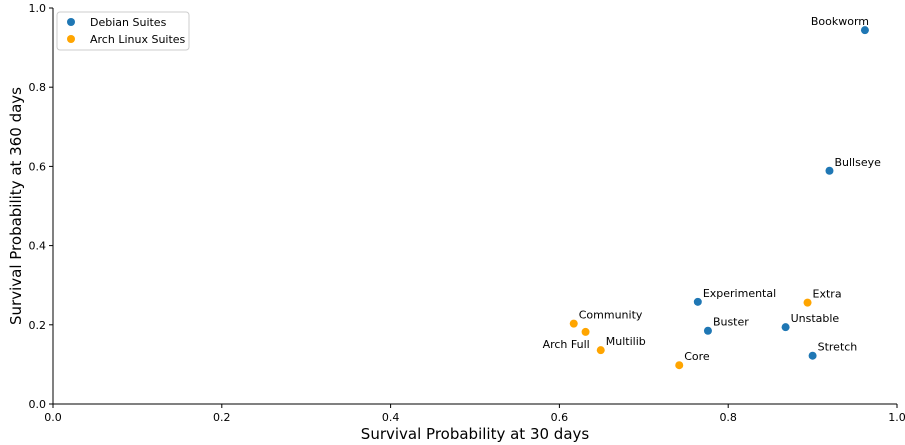 The width and height of the screenshot is (905, 445). Describe the element at coordinates (38, 246) in the screenshot. I see `y-tick-label: 0.4` at that location.